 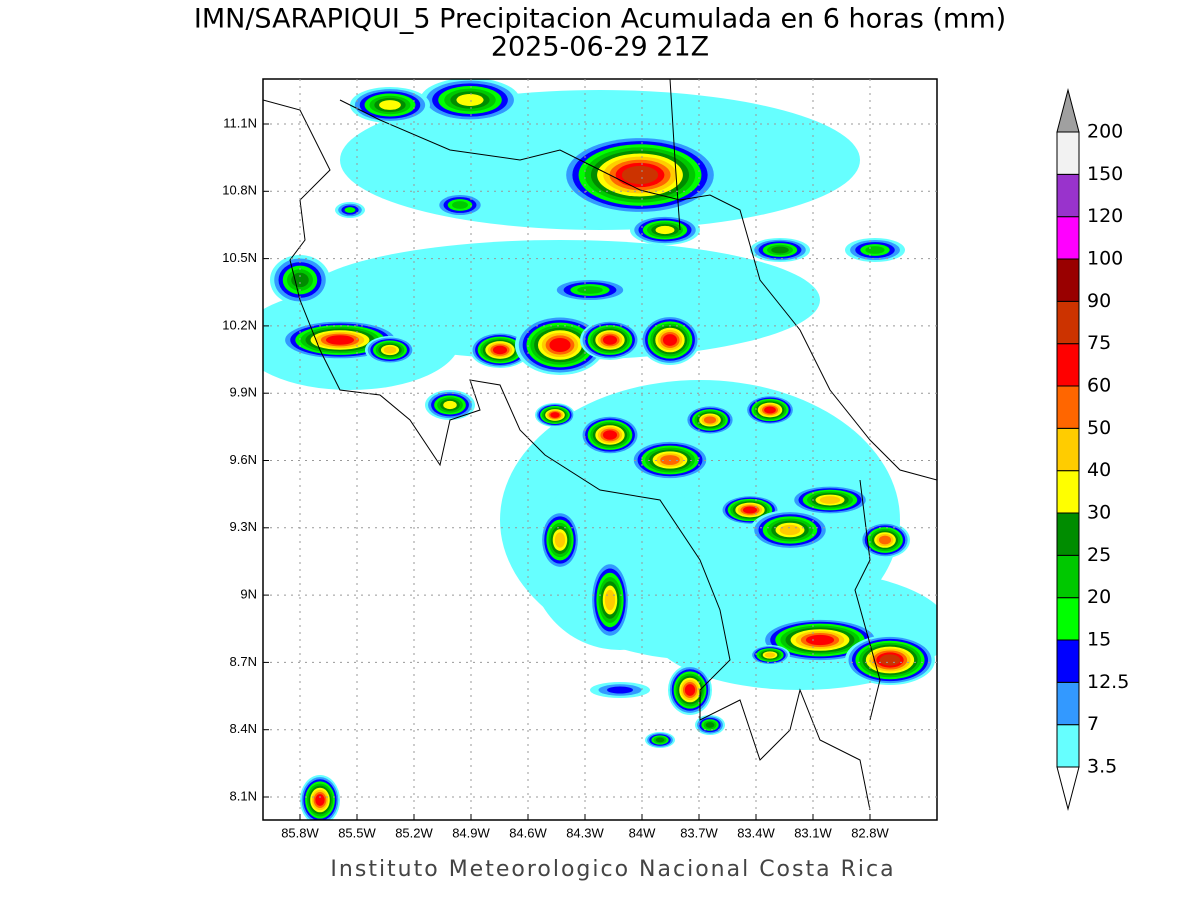 What do you see at coordinates (1099, 301) in the screenshot?
I see `colorbar-label: 90` at bounding box center [1099, 301].